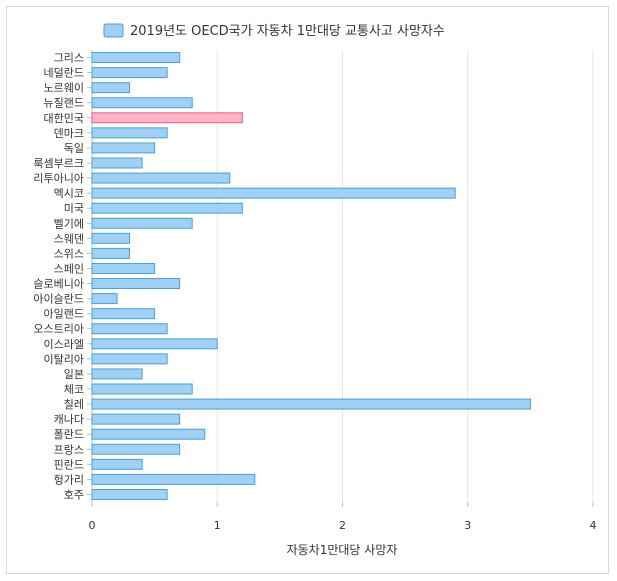 The width and height of the screenshot is (617, 581). Describe the element at coordinates (74, 404) in the screenshot. I see `category-label: 칠레` at that location.